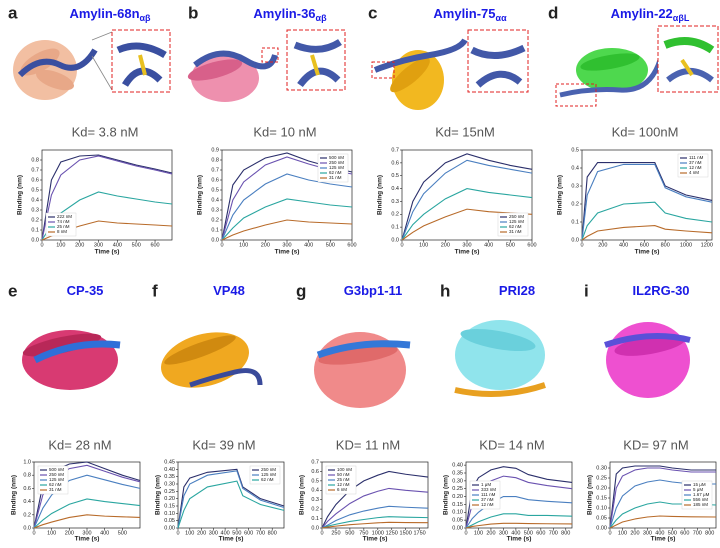 This screenshot has width=720, height=548. I want to click on y-tick-label: 0.25, so click(601, 478).